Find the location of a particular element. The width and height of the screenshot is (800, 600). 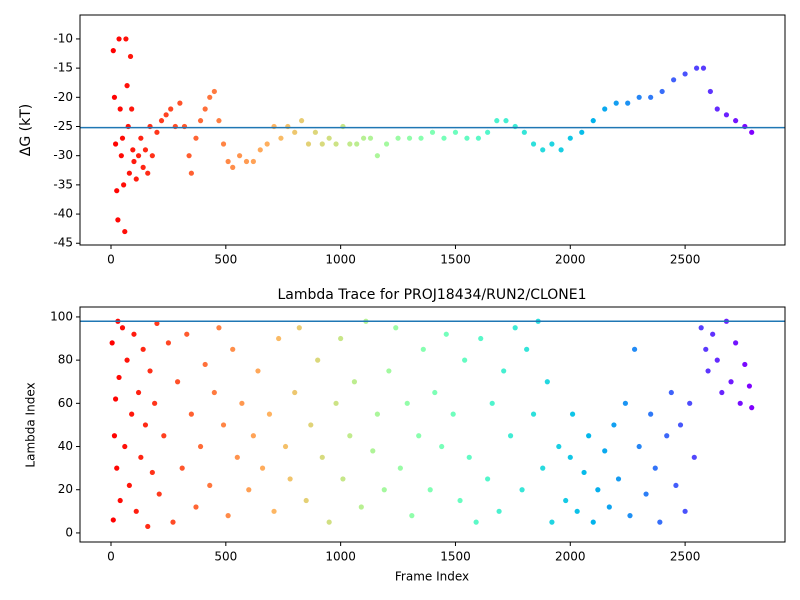

x-tick-label: 1500 is located at coordinates (455, 557).